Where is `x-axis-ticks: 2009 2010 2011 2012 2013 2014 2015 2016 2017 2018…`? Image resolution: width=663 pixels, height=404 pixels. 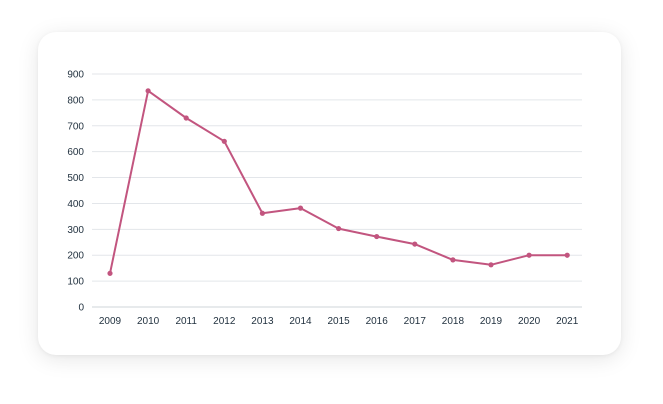 x-axis-ticks: 2009 2010 2011 2012 2013 2014 2015 2016 2017 2018… is located at coordinates (339, 321).